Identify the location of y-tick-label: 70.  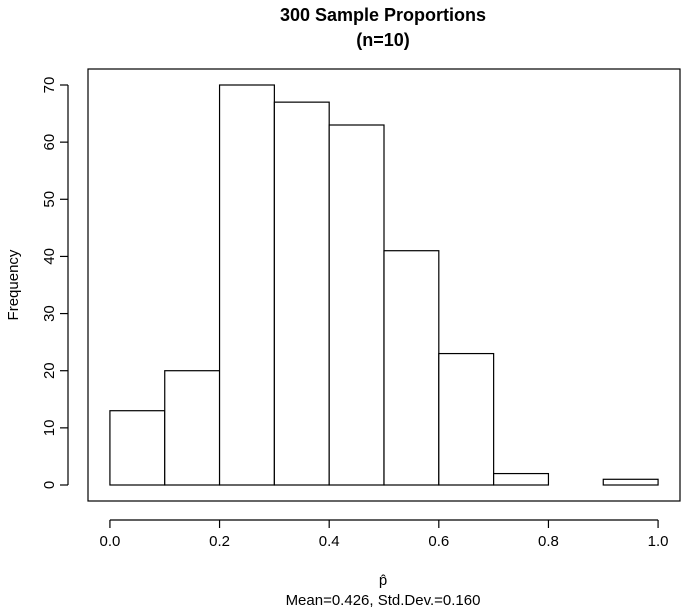
(49, 85).